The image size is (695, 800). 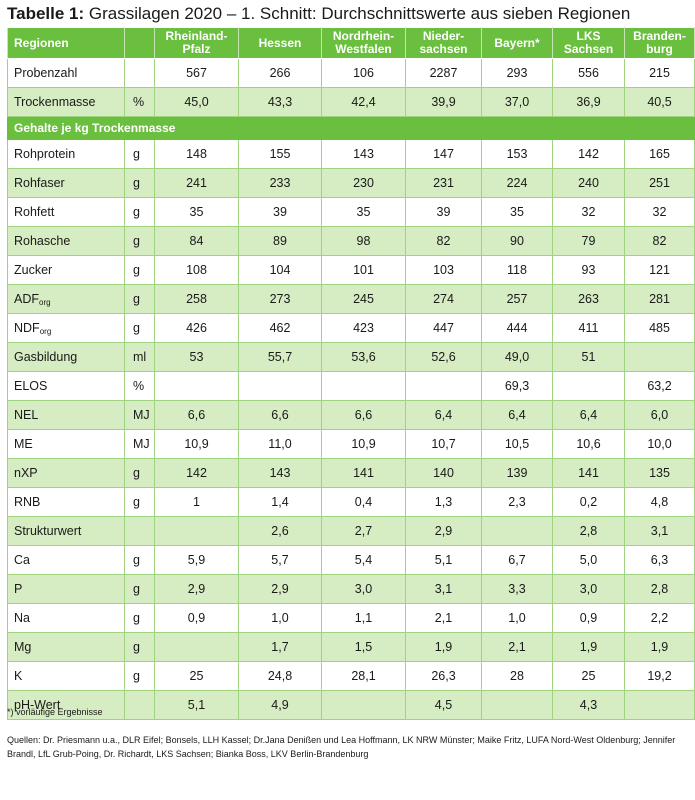 What do you see at coordinates (517, 589) in the screenshot?
I see `value-cell: 3,3` at bounding box center [517, 589].